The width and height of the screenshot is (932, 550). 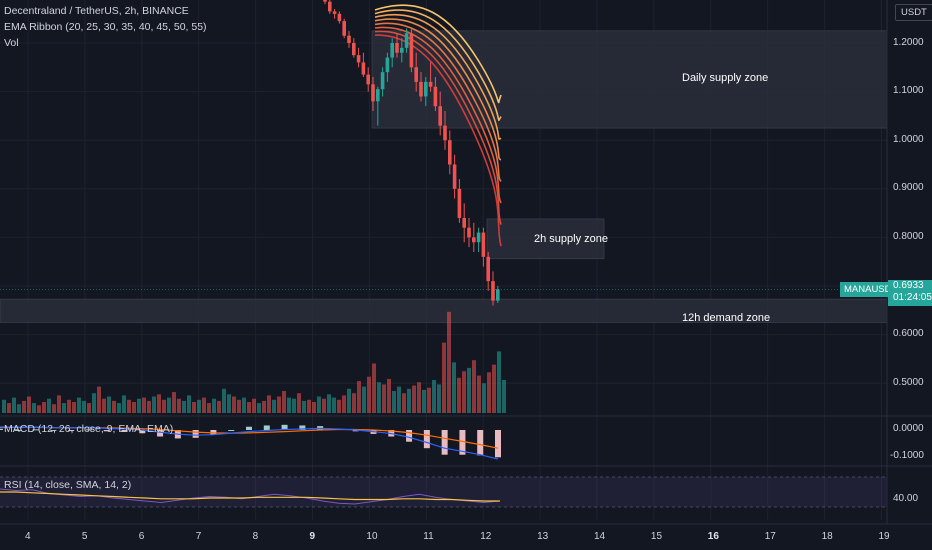 What do you see at coordinates (255, 536) in the screenshot?
I see `date-axis-label: 8` at bounding box center [255, 536].